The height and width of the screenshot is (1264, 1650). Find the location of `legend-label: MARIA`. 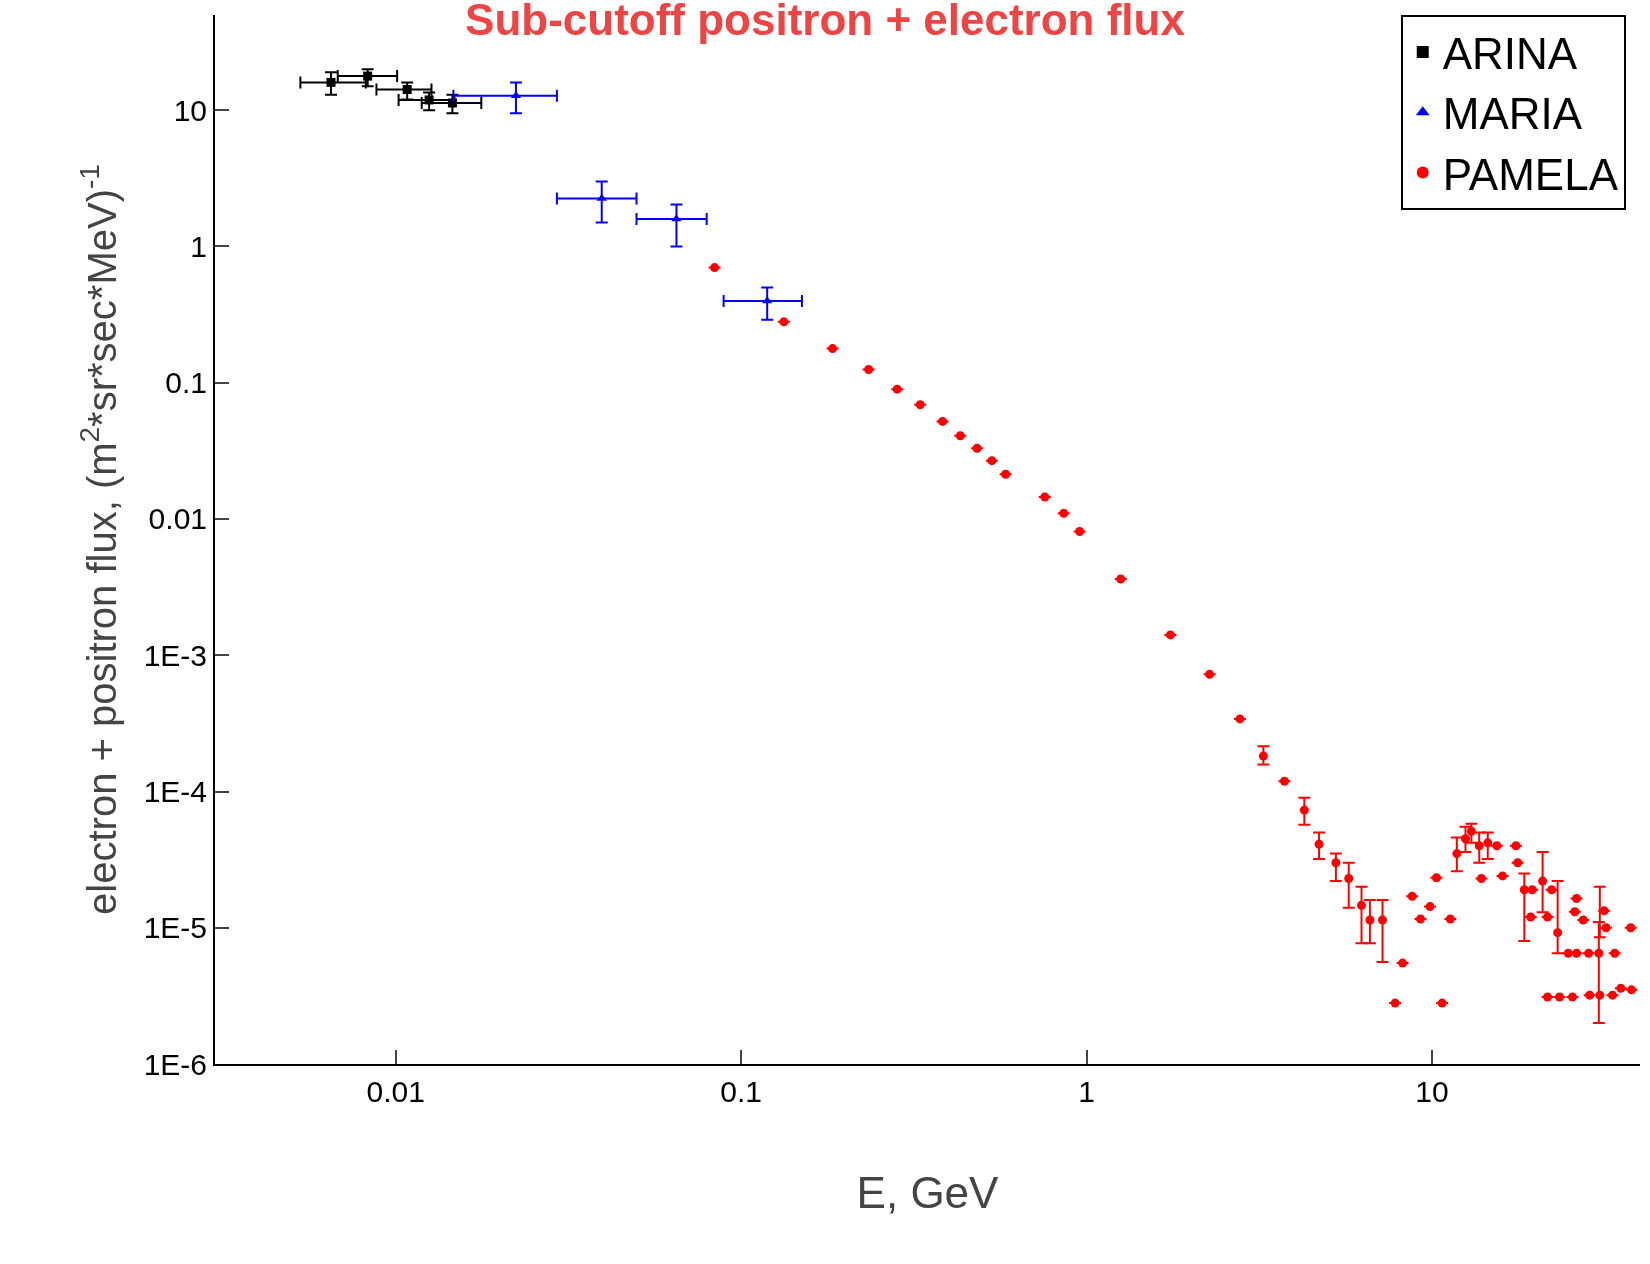

legend-label: MARIA is located at coordinates (1512, 114).